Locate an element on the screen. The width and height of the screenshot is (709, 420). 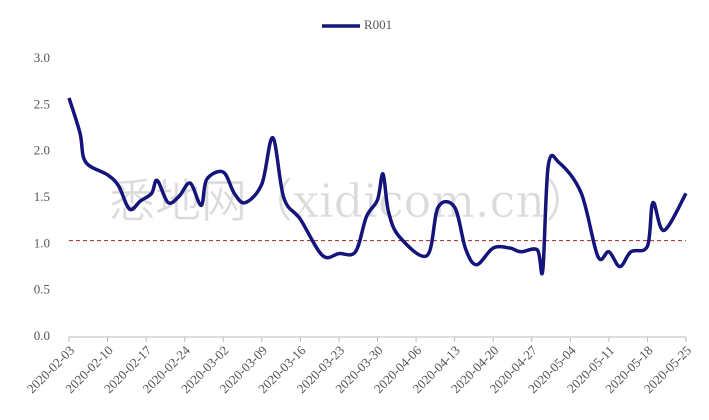
y-tick-label: 2.0 is located at coordinates (42, 150).